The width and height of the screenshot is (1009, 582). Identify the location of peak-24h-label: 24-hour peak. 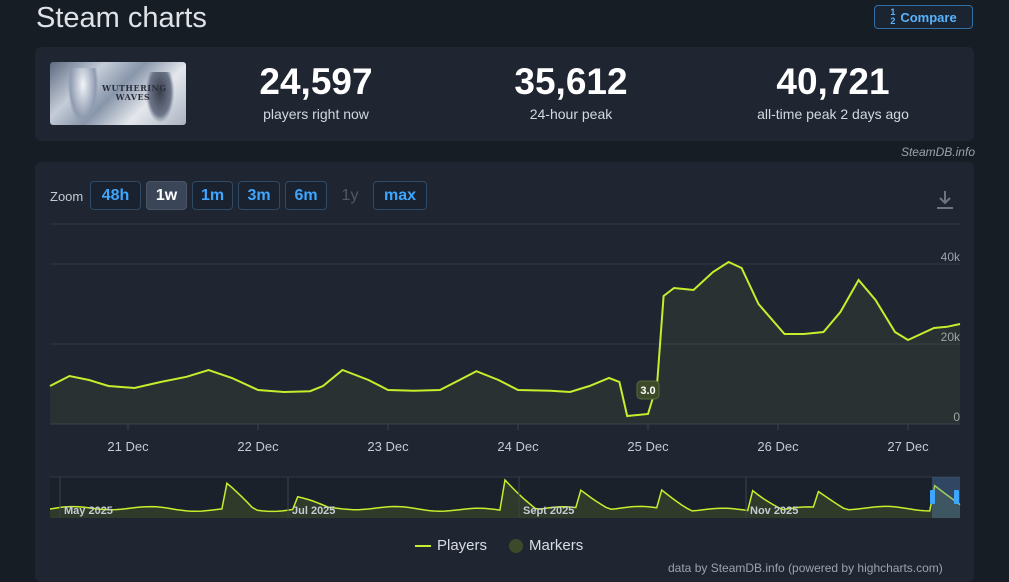
(571, 114).